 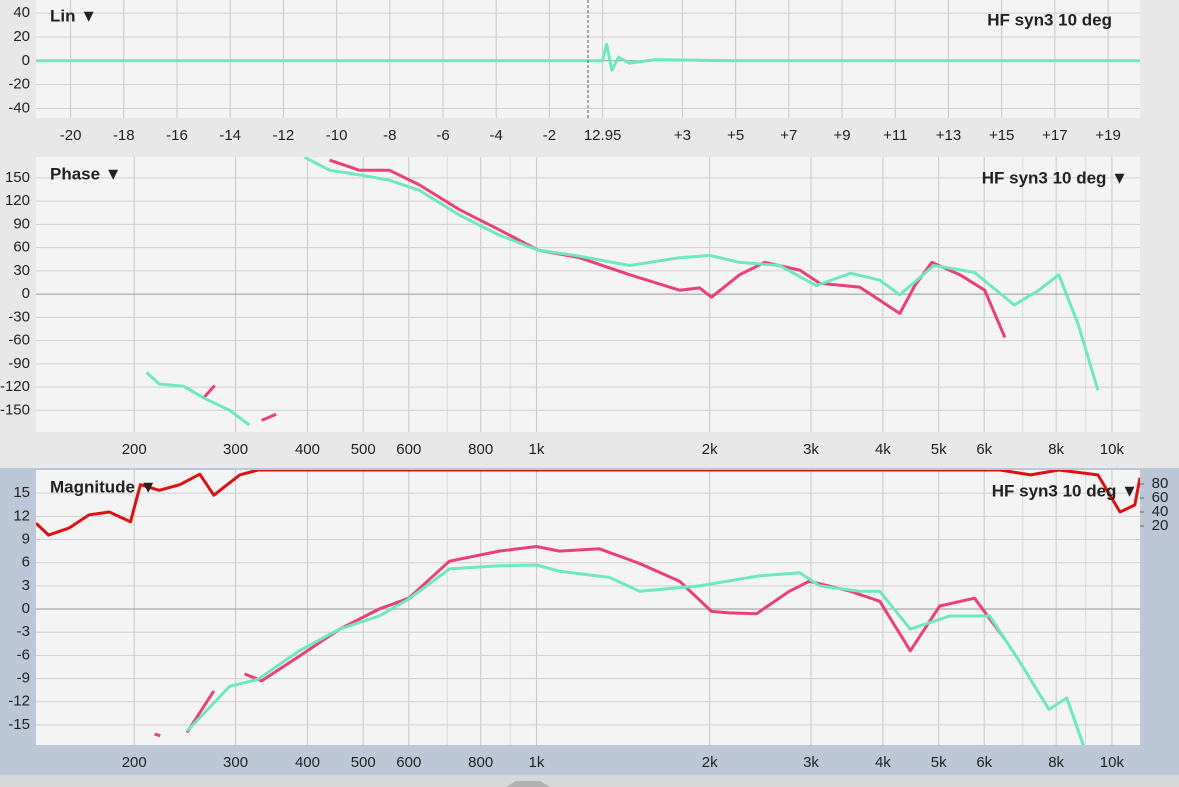 What do you see at coordinates (1001, 135) in the screenshot?
I see `x-tick-label: +15` at bounding box center [1001, 135].